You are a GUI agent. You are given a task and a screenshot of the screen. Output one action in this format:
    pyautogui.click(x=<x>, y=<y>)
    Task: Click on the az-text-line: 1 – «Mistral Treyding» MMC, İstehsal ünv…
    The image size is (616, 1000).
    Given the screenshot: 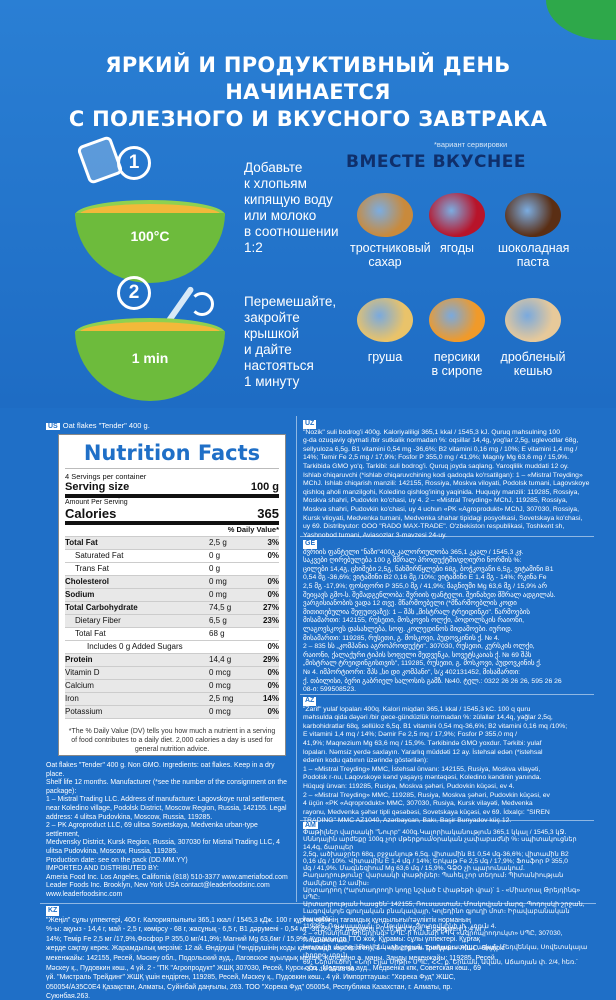 What is the action you would take?
    pyautogui.click(x=422, y=769)
    